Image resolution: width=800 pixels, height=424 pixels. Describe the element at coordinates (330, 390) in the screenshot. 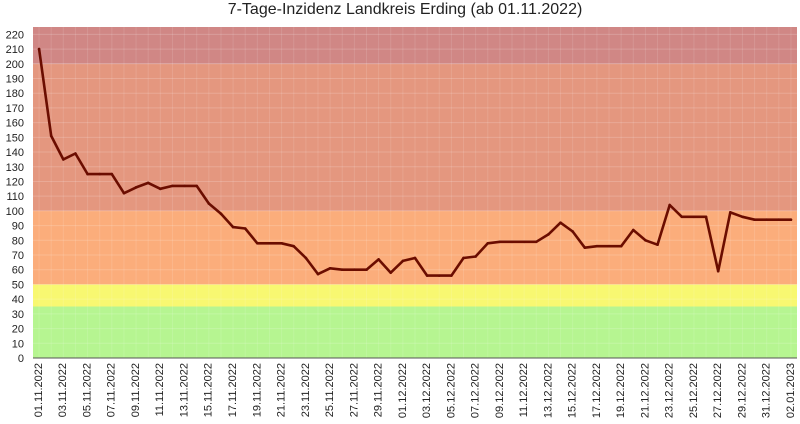

I see `x-tick-label: 25.11.2022` at that location.